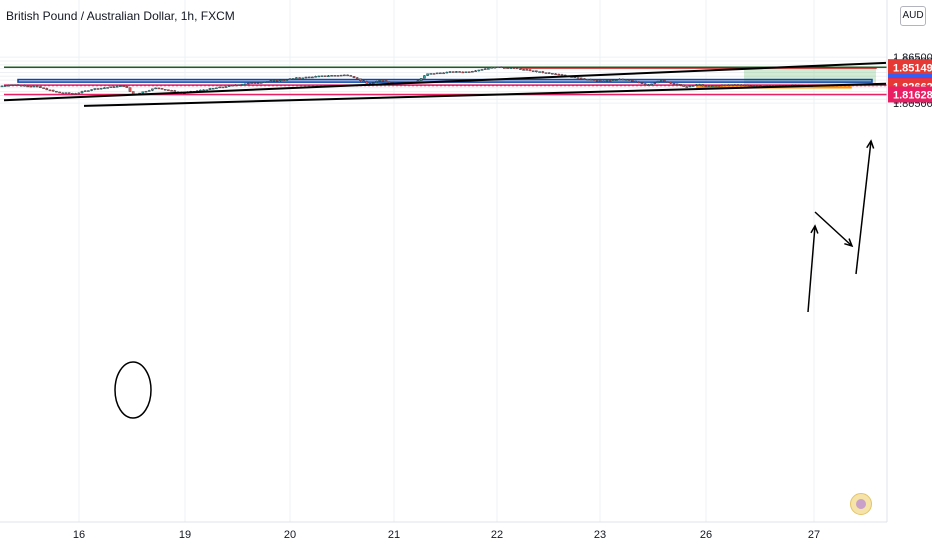 The height and width of the screenshot is (550, 932). I want to click on circle-annotation, so click(133, 390).